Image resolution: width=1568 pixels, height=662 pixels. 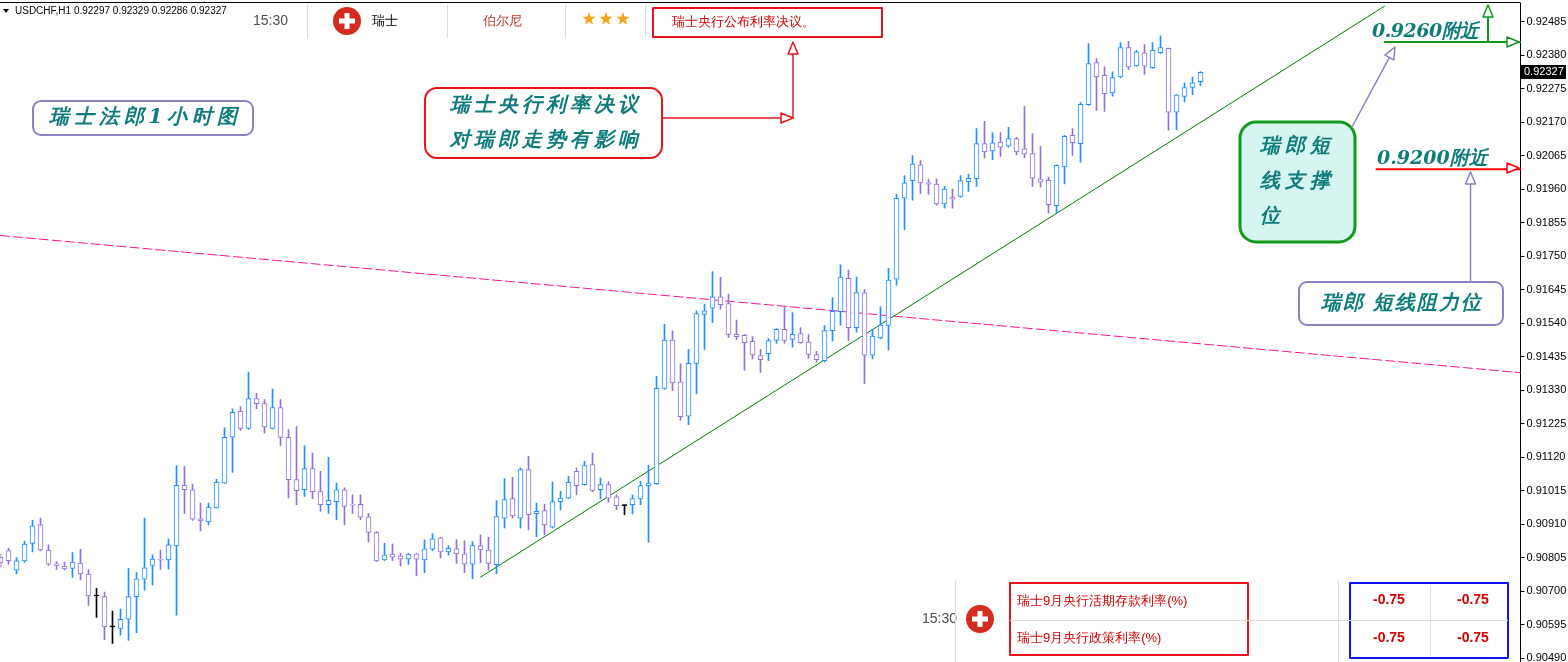 What do you see at coordinates (1546, 523) in the screenshot?
I see `y-tick-label: 0.90910` at bounding box center [1546, 523].